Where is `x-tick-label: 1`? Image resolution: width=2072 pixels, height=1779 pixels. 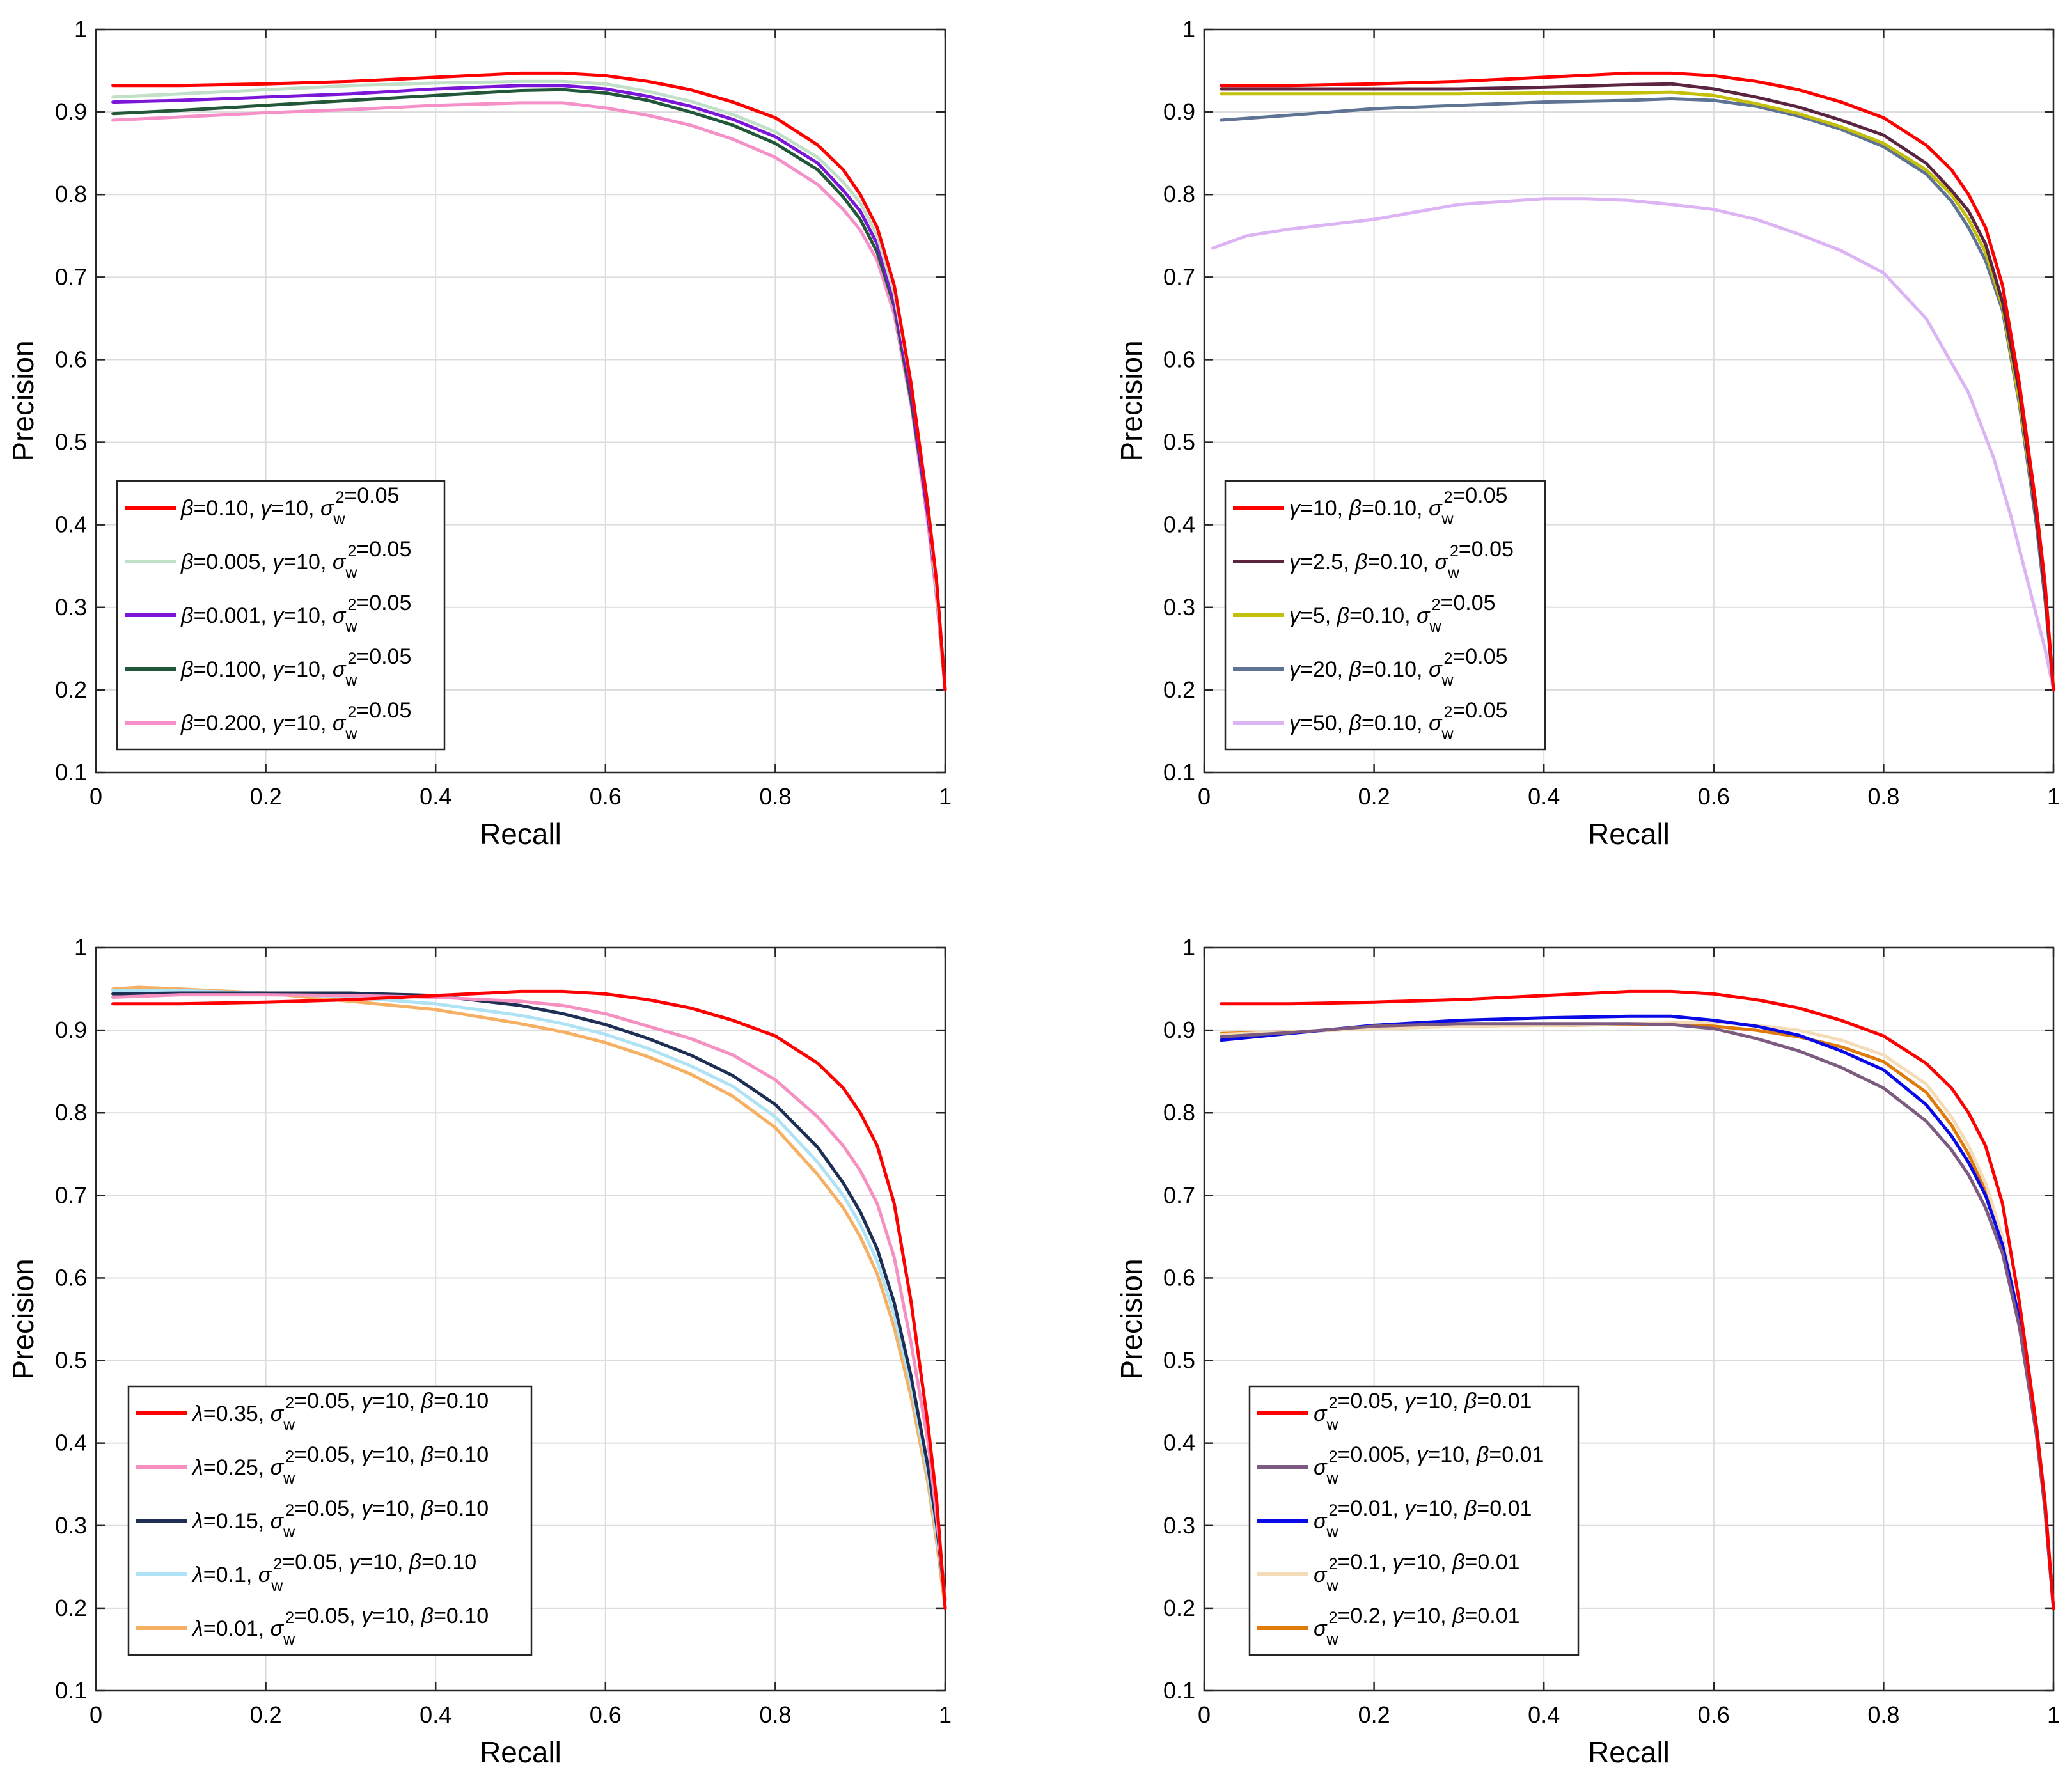 x-tick-label: 1 is located at coordinates (2053, 1715).